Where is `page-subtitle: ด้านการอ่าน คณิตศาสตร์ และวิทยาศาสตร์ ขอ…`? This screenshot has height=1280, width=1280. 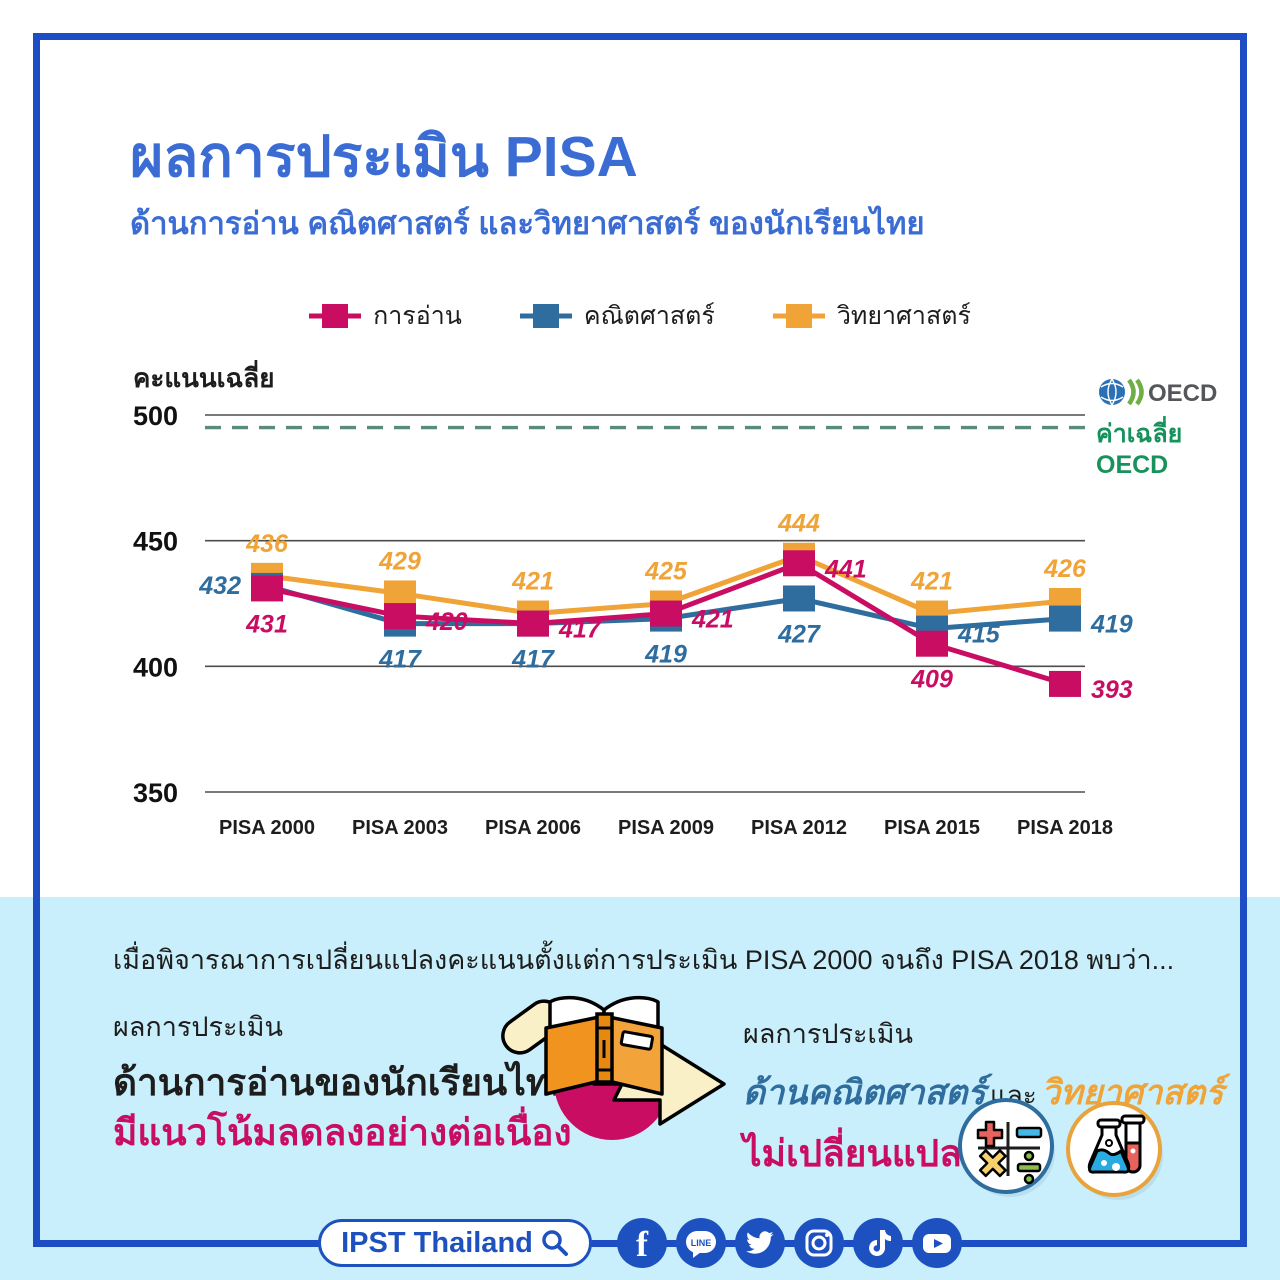
page-subtitle: ด้านการอ่าน คณิตศาสตร์ และวิทยาศาสตร์ ขอ… is located at coordinates (527, 223).